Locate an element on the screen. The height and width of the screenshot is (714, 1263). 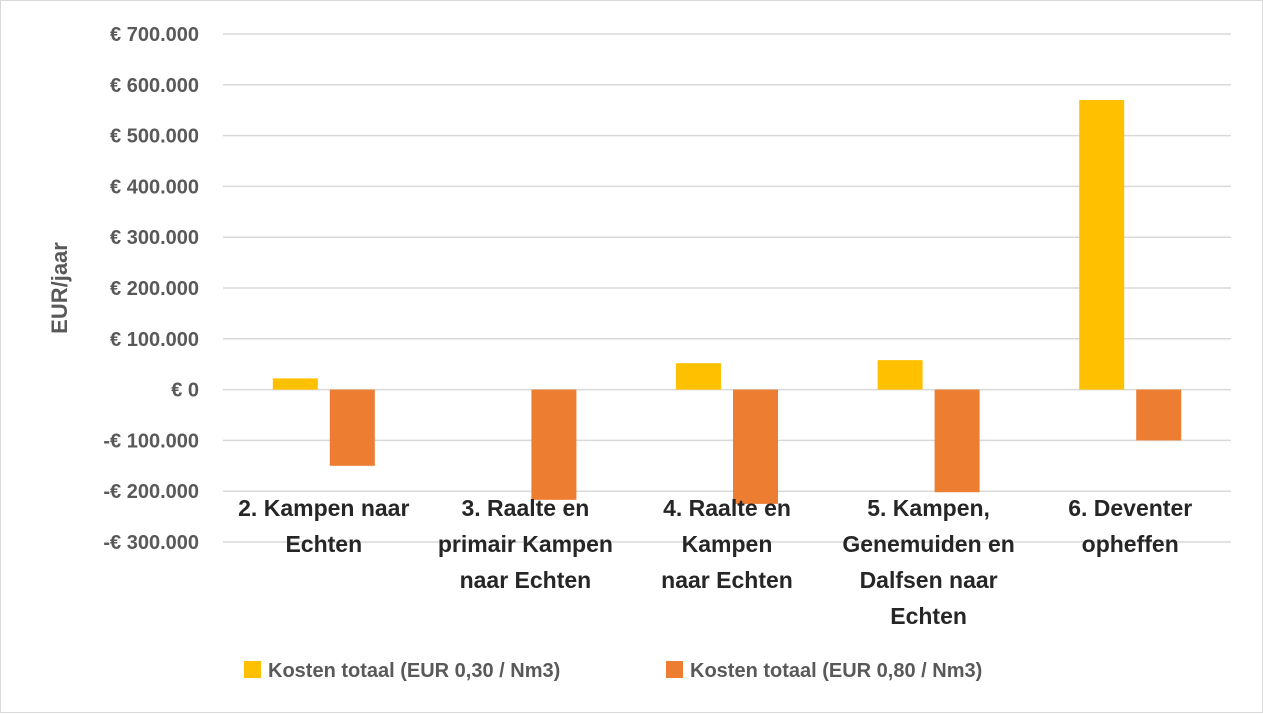
category-label: 6. Deventer opheffen is located at coordinates (1130, 526).